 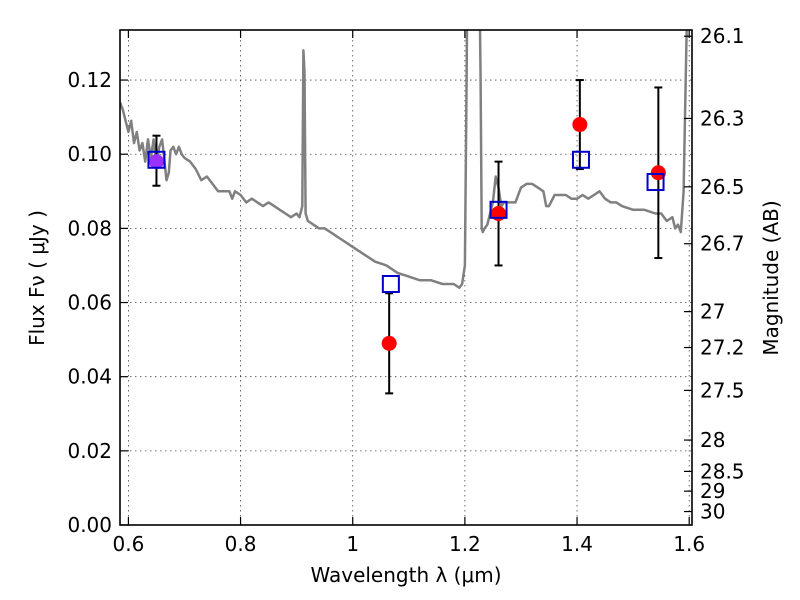 What do you see at coordinates (89, 525) in the screenshot?
I see `y-tick-label: 0.00` at bounding box center [89, 525].